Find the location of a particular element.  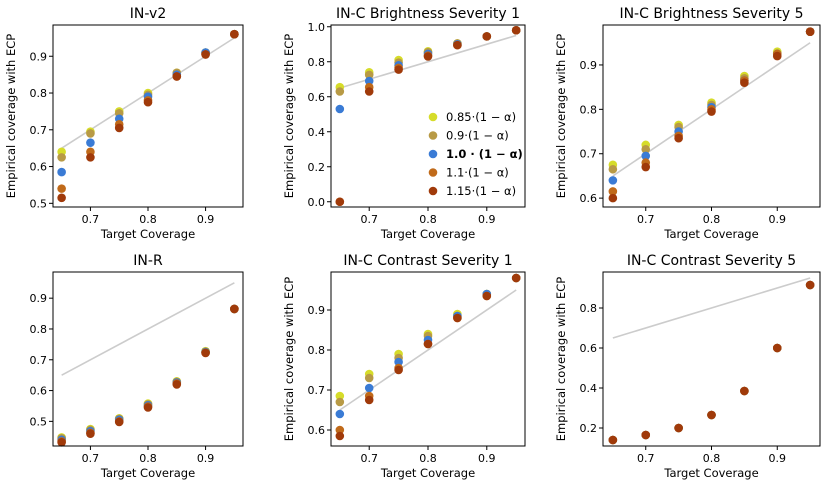

panel-title: IN-C Contrast Severity 1 is located at coordinates (427, 261).